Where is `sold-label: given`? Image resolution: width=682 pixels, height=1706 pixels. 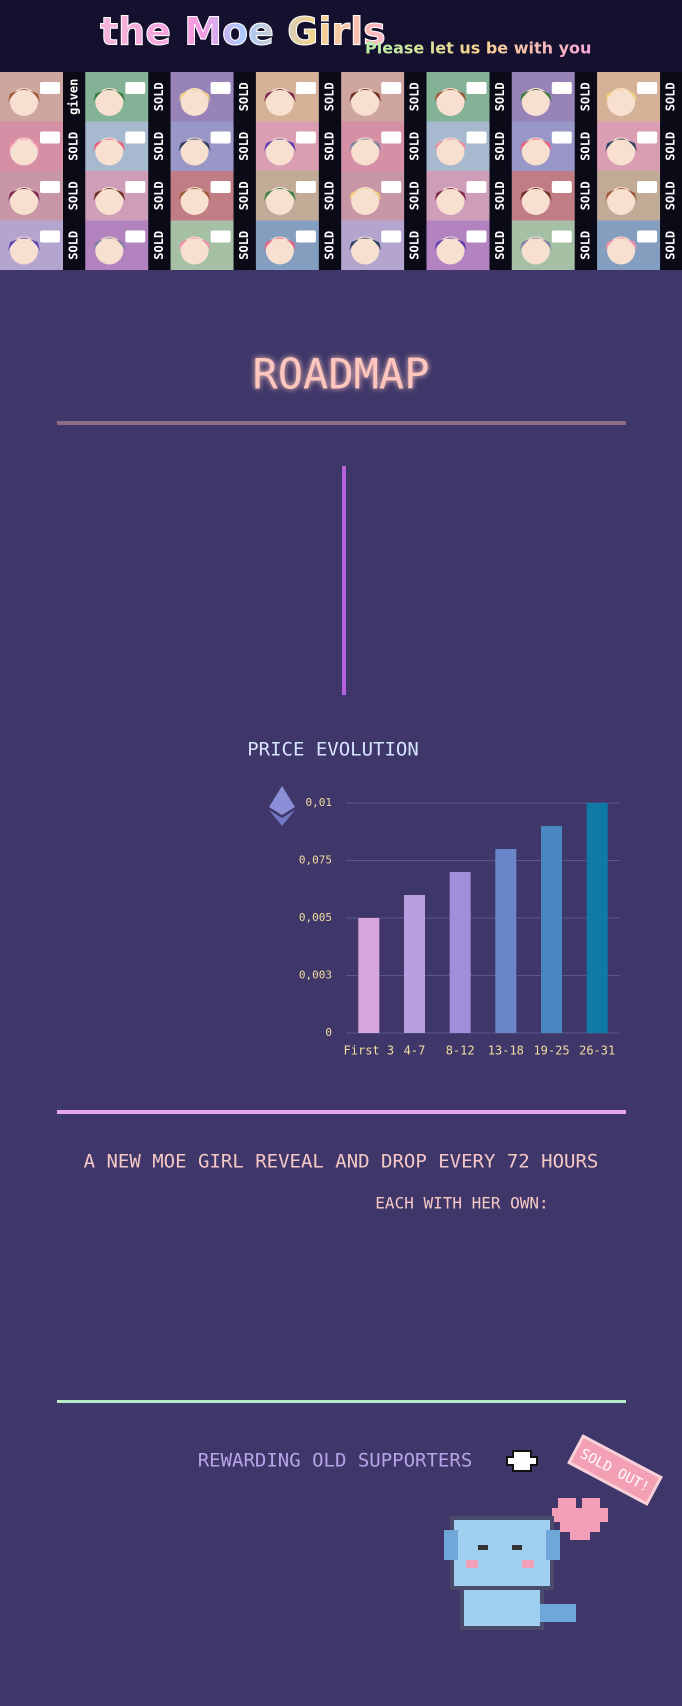
sold-label: given is located at coordinates (74, 97).